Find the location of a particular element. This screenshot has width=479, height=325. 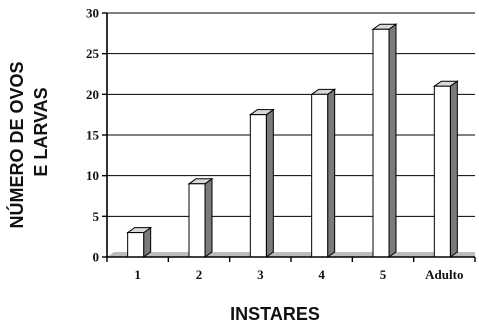

x-tick-label-4: 4 is located at coordinates (321, 274).